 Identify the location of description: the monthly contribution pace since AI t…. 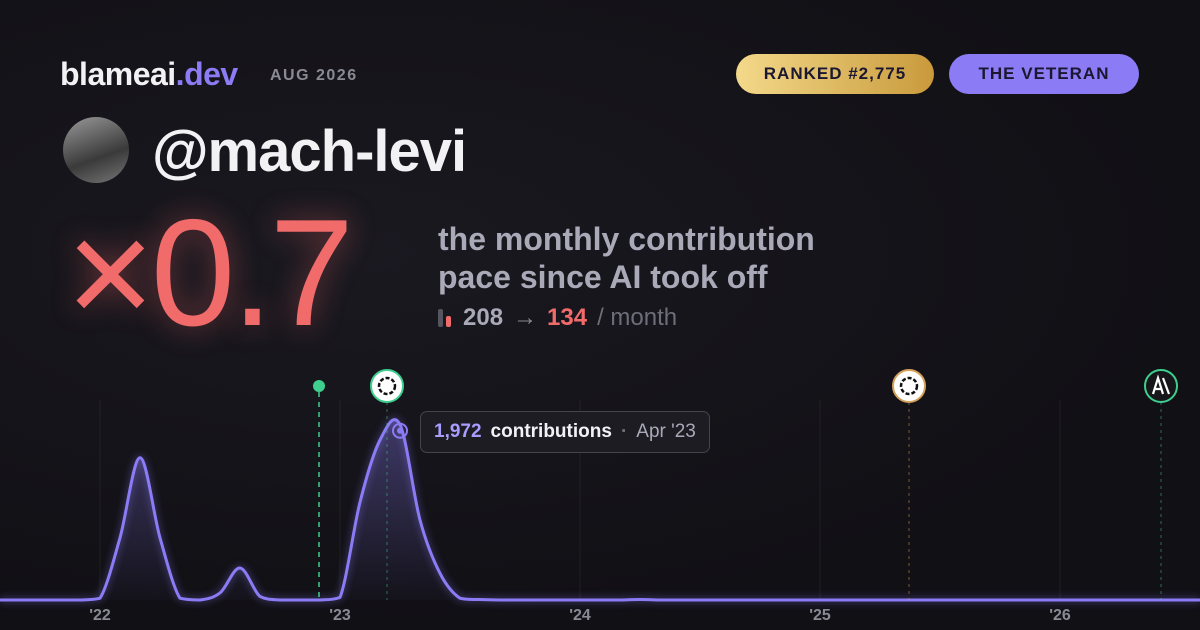
(626, 258).